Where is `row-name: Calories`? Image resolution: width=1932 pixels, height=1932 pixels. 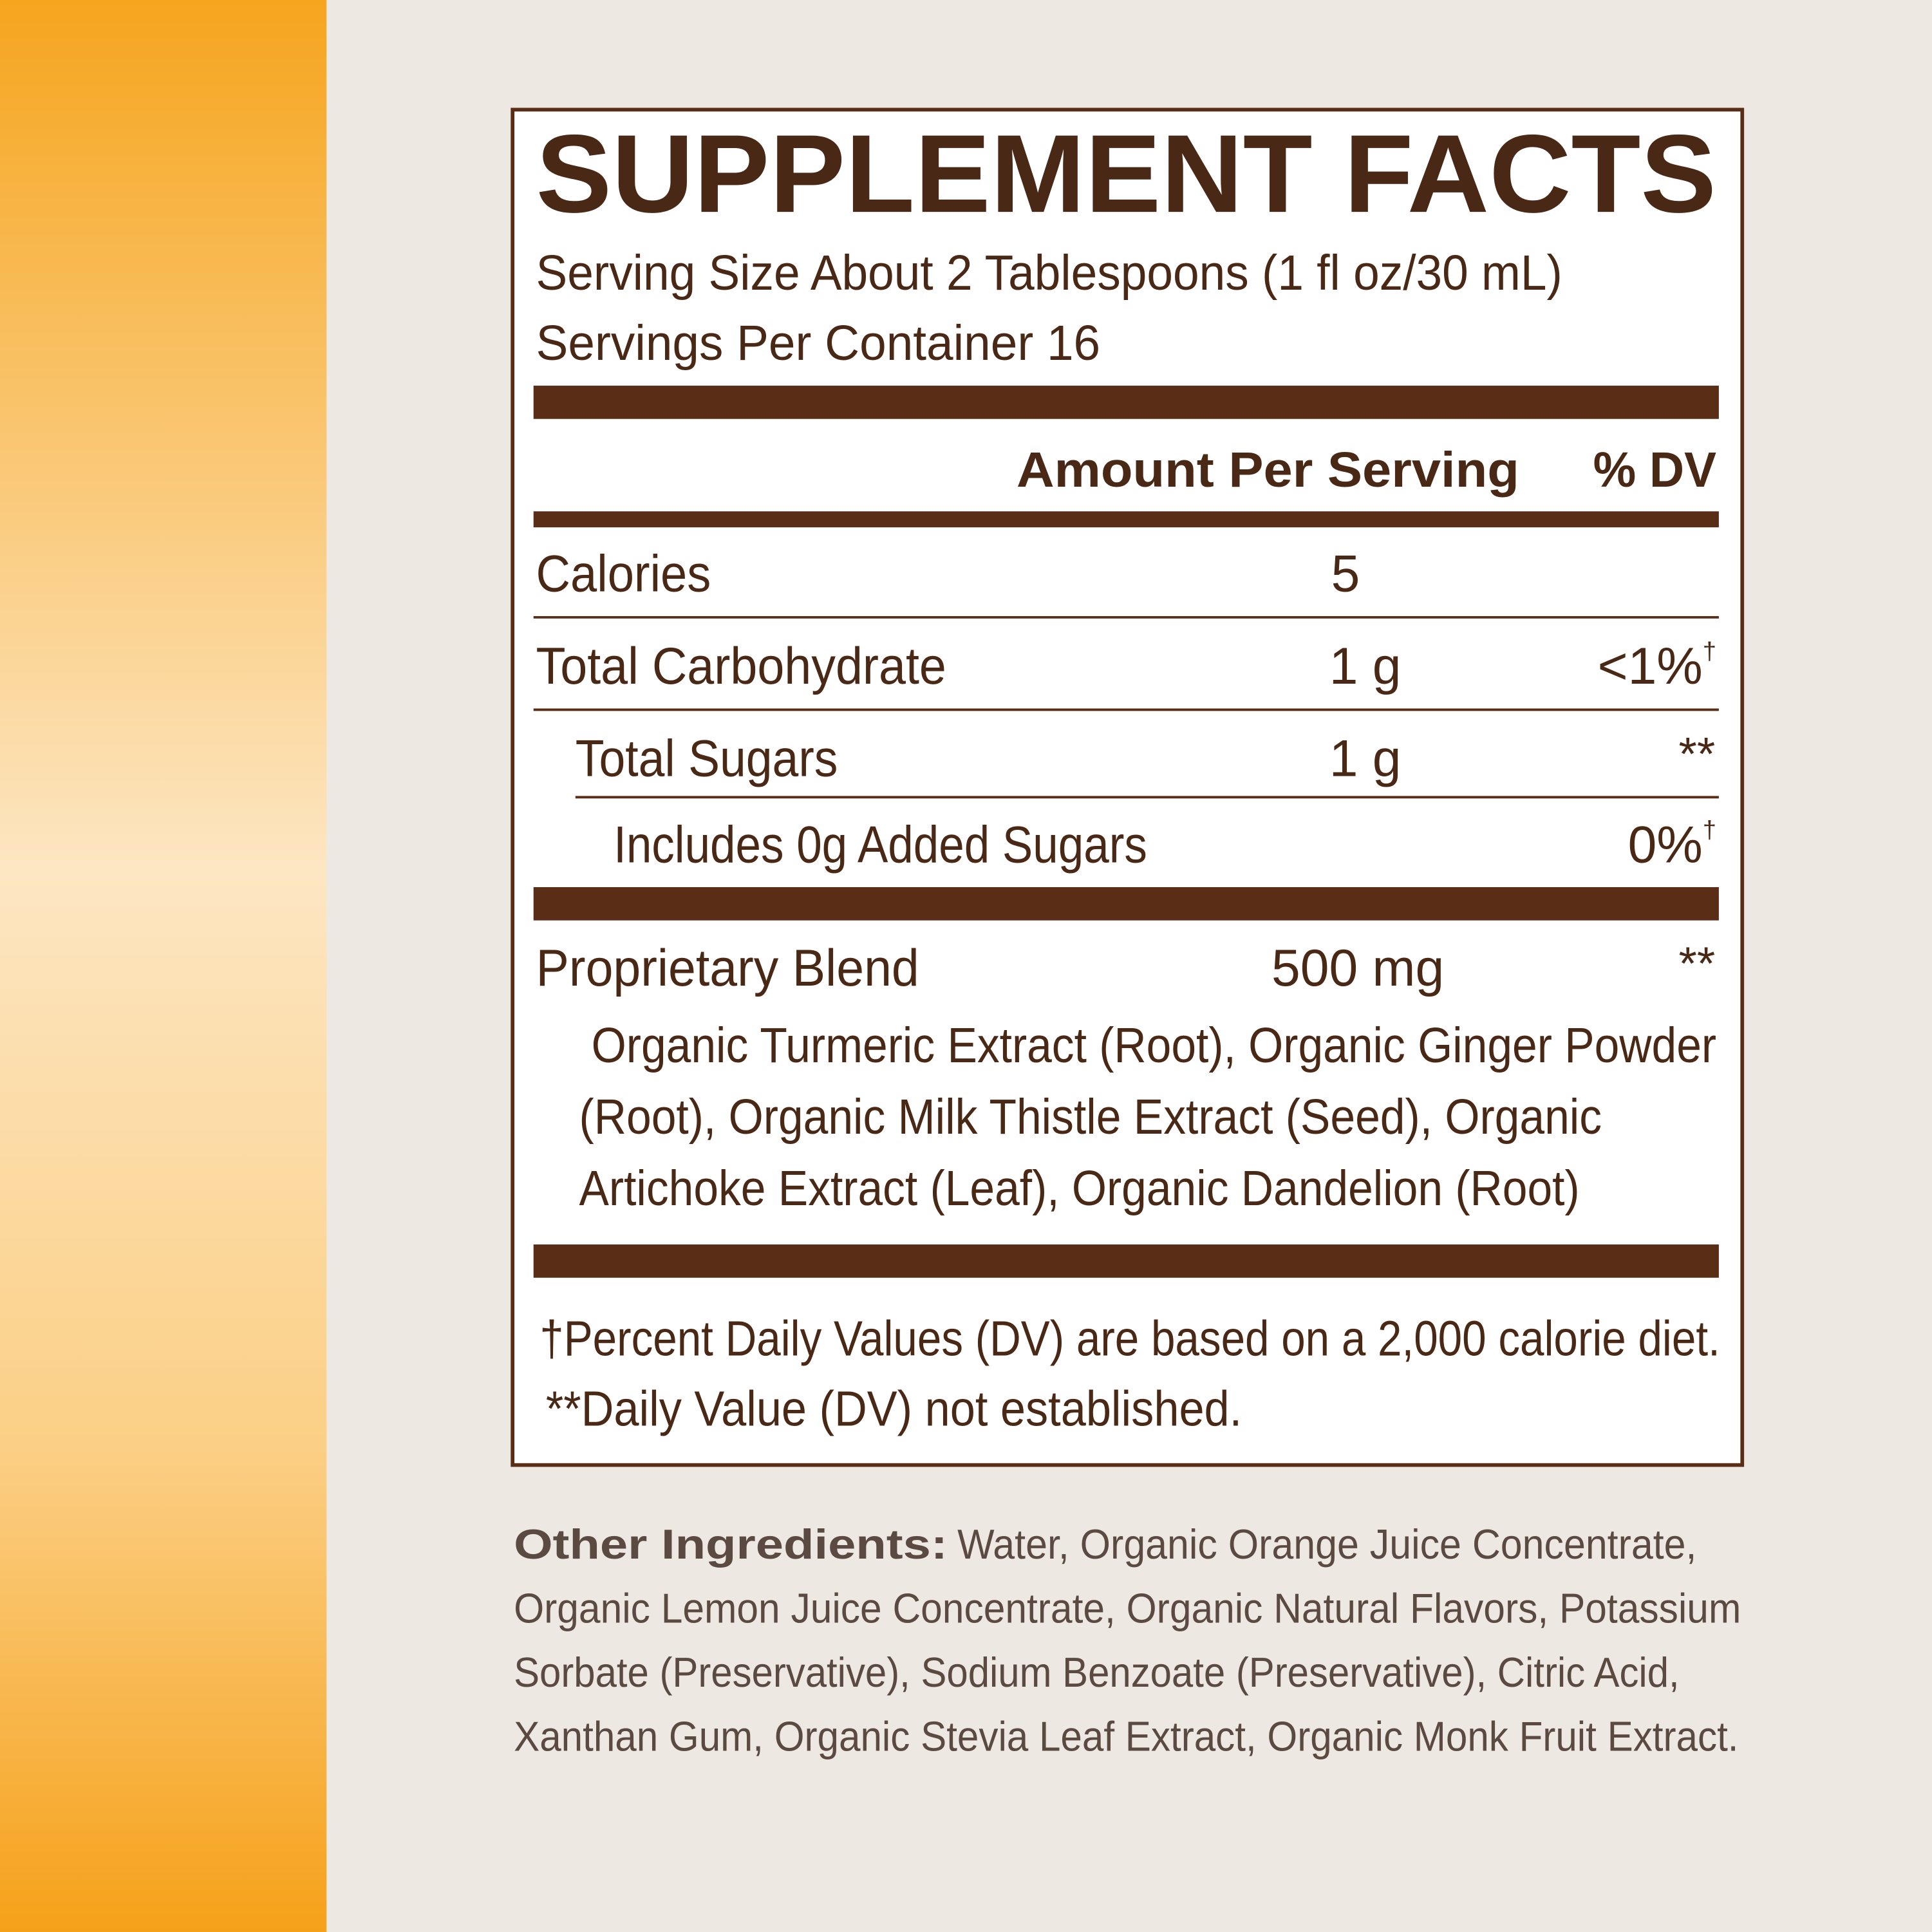
row-name: Calories is located at coordinates (623, 574).